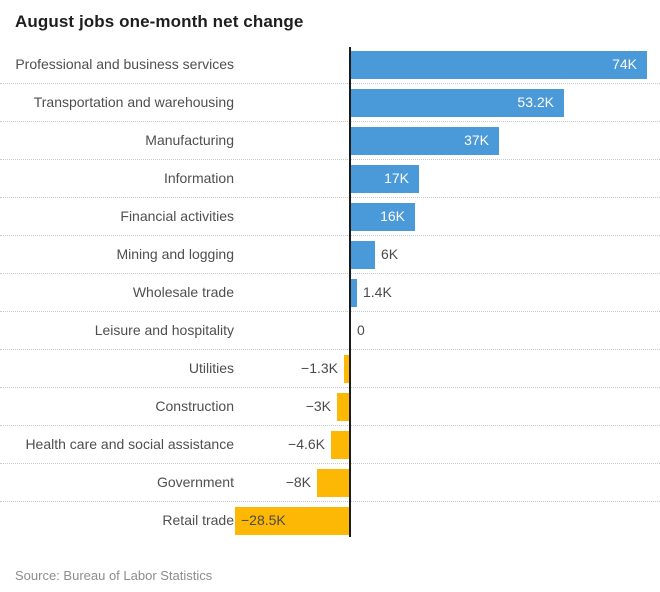  Describe the element at coordinates (306, 444) in the screenshot. I see `value-label: −4.6K` at that location.